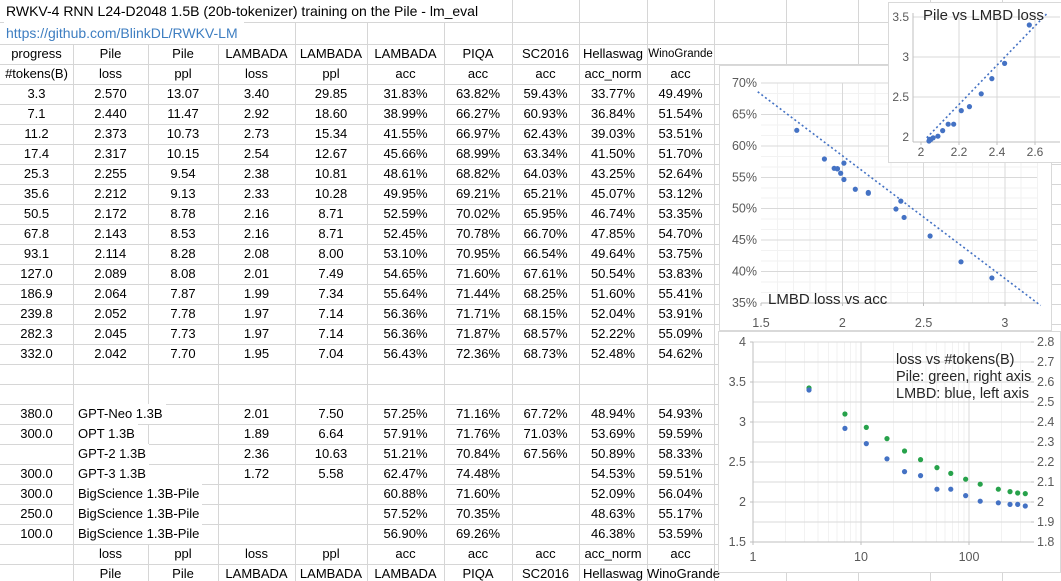 The height and width of the screenshot is (581, 1061). I want to click on data-cell: 63.82%, so click(478, 93).